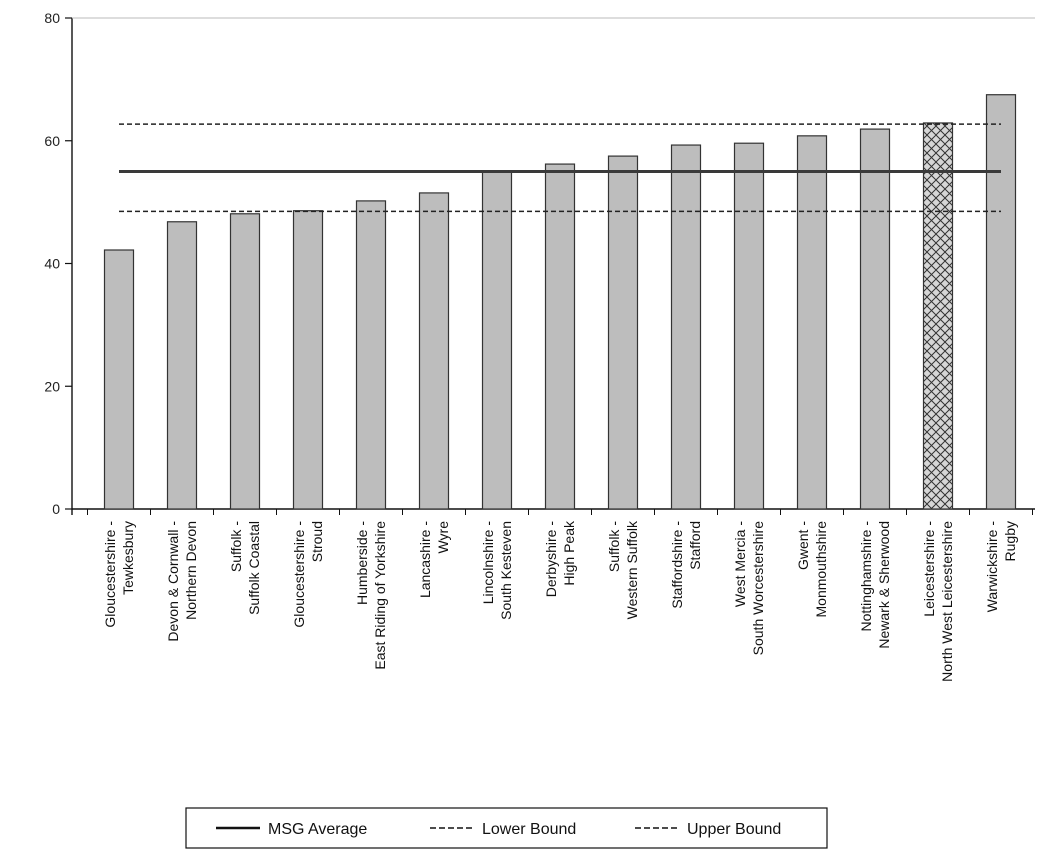 This screenshot has width=1037, height=852. I want to click on category-label: Lancashire - Wyre, so click(434, 559).